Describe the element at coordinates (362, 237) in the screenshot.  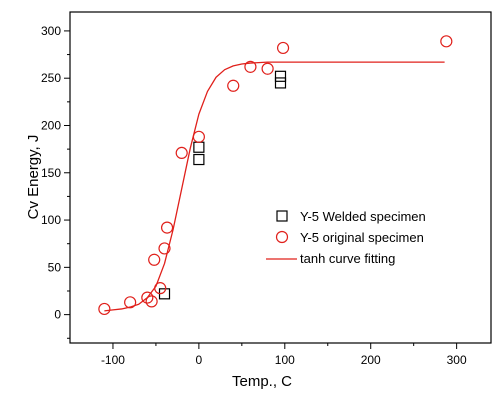
I see `legend-label-original: Y-5 original specimen` at that location.